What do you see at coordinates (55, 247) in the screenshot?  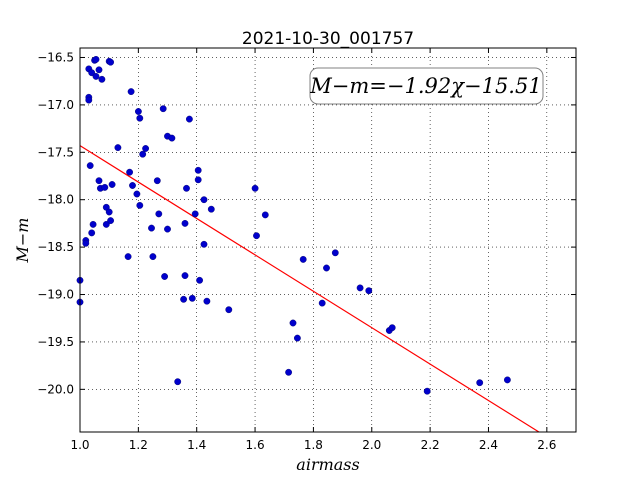 I see `y-tick-label: −18.5` at bounding box center [55, 247].